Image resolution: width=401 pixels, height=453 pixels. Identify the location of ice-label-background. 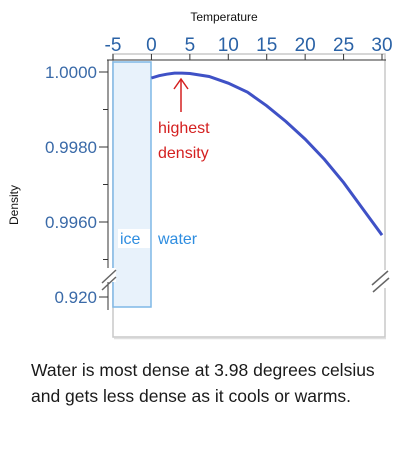
(134, 238).